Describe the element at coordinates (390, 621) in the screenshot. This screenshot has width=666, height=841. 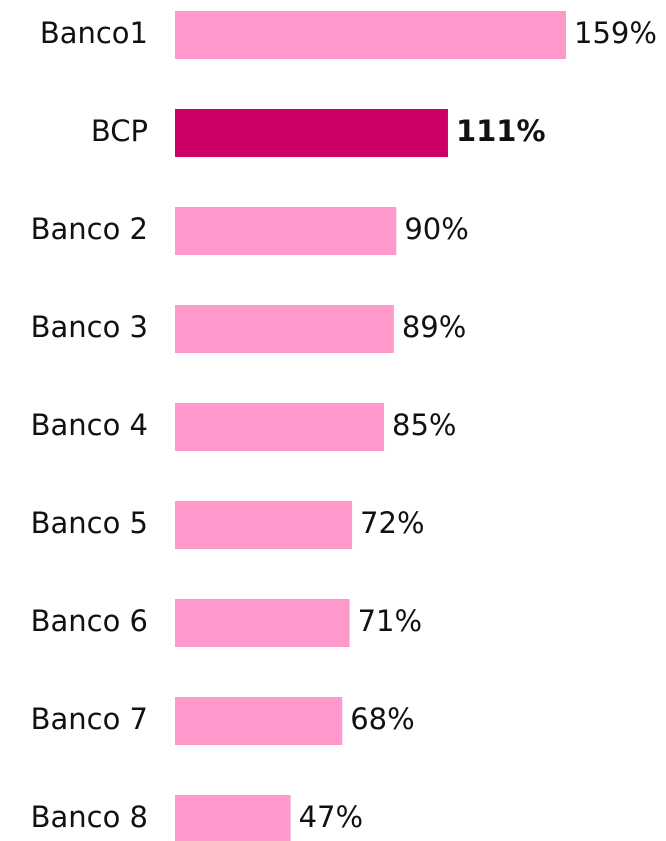
I see `value-label: 71%` at that location.